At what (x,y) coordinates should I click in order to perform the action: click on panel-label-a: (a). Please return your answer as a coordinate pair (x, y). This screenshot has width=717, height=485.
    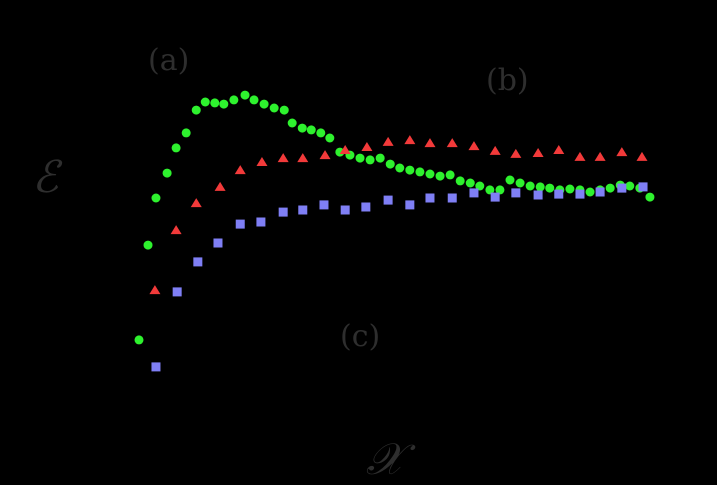
    Looking at the image, I should click on (169, 60).